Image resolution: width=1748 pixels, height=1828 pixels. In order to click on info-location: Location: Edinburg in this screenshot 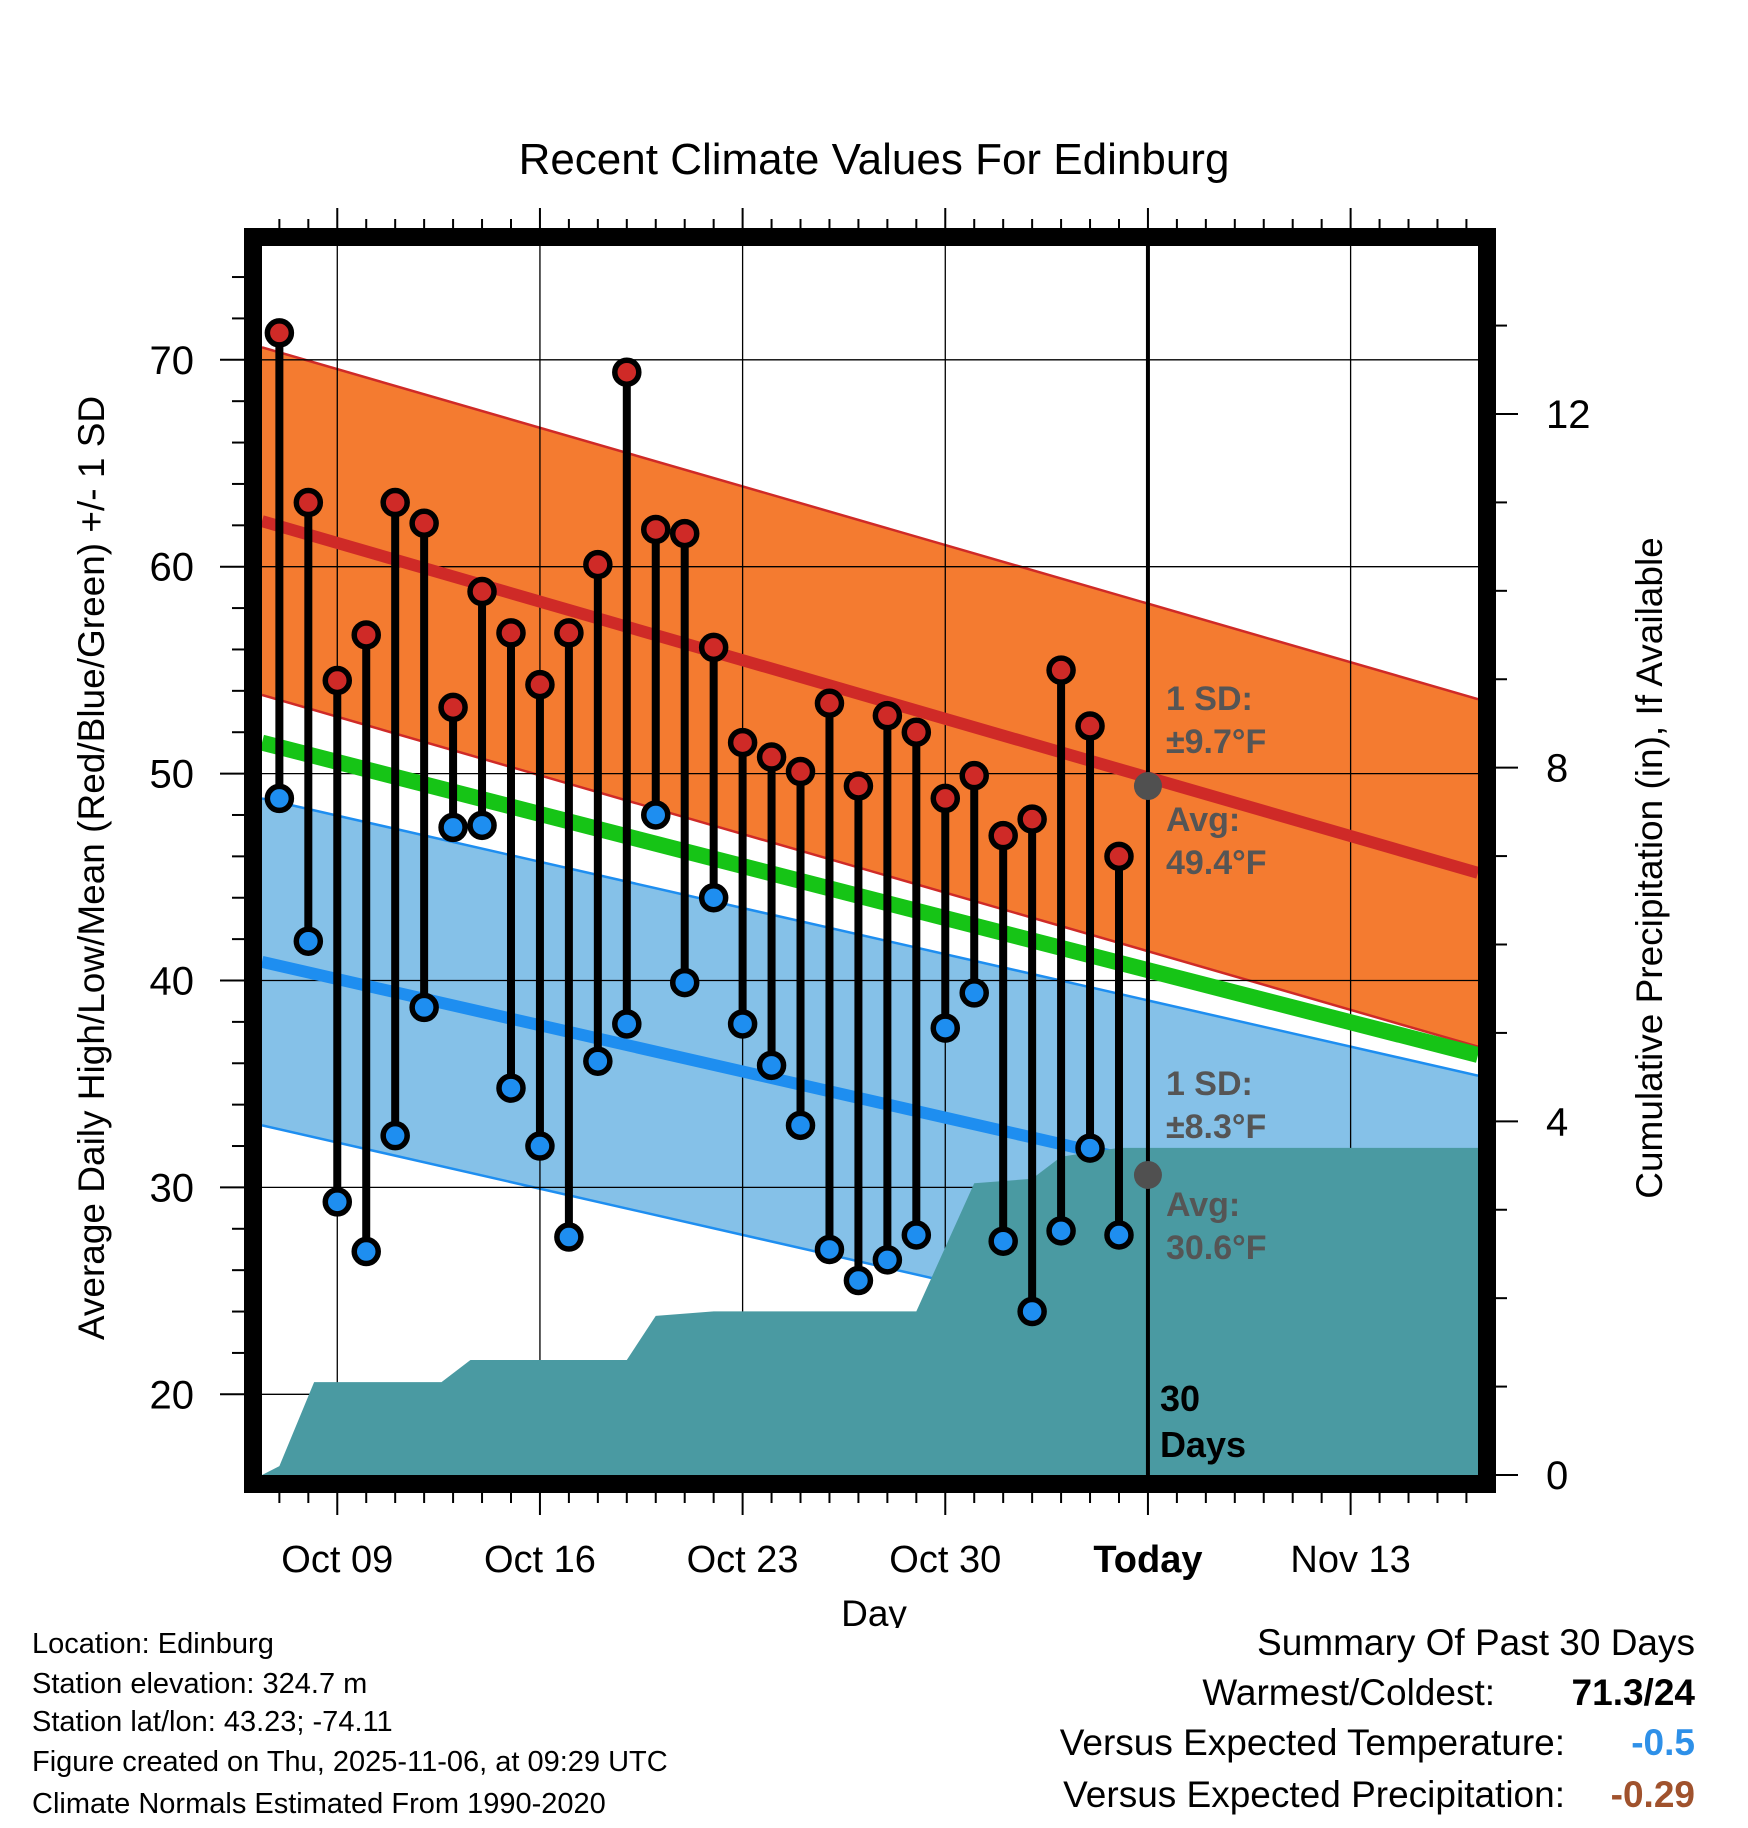, I will do `click(153, 1644)`.